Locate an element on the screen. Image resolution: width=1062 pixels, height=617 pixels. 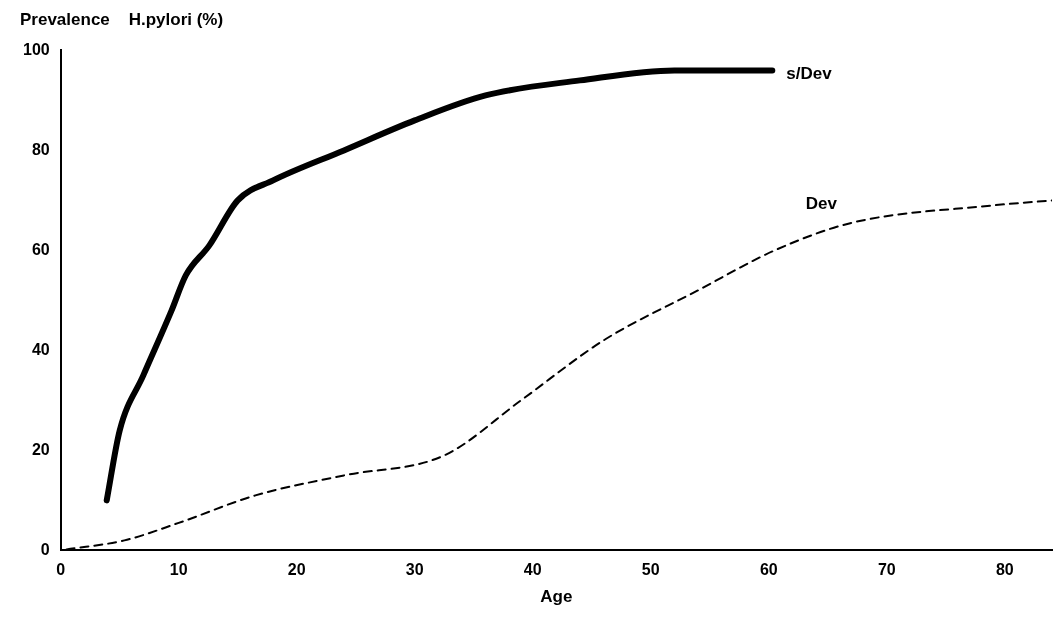
series-label: Dev is located at coordinates (821, 204).